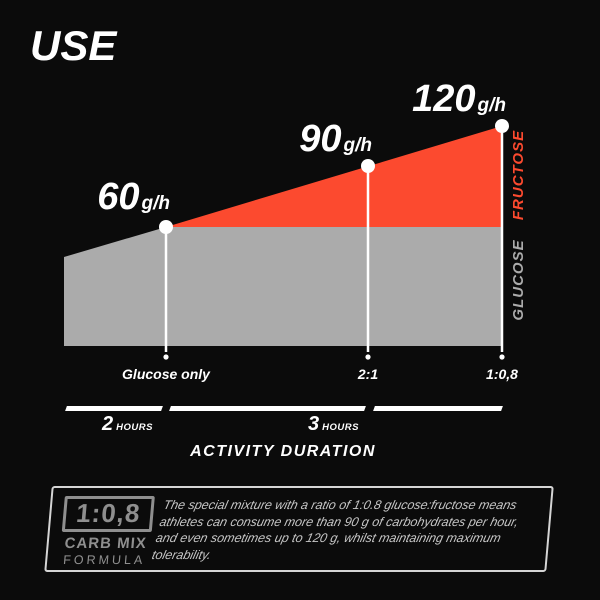 Image resolution: width=600 pixels, height=600 pixels. I want to click on badge-ratio: 1:0,8, so click(108, 514).